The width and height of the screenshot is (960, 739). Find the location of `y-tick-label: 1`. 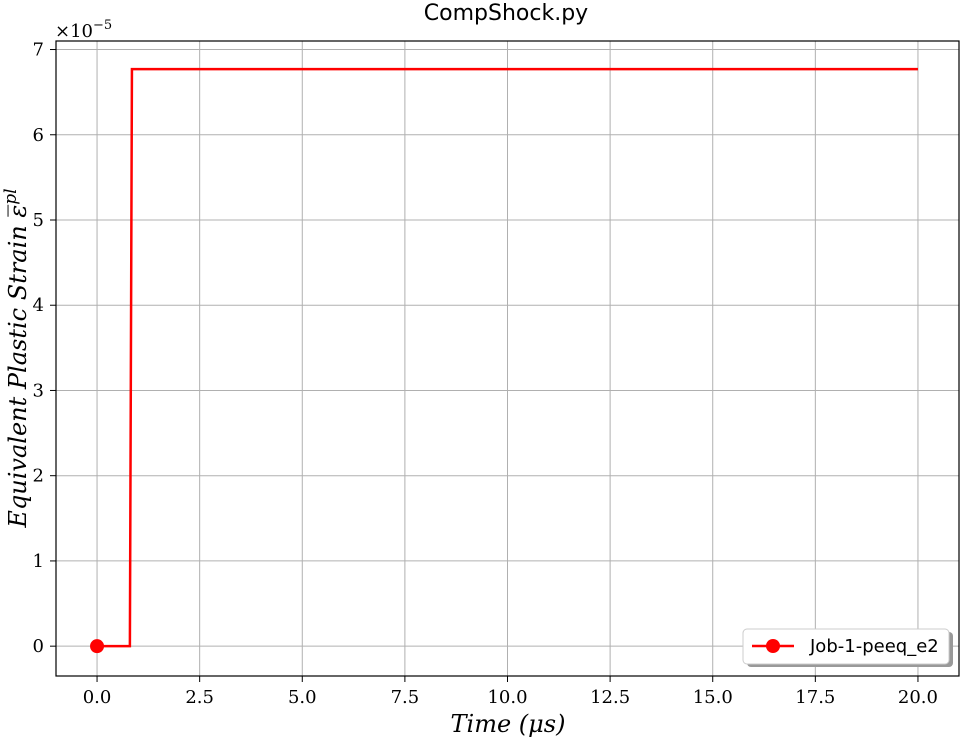

y-tick-label: 1 is located at coordinates (38, 561).